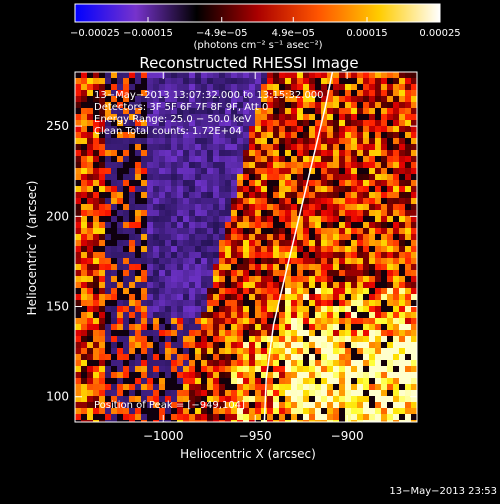  I want to click on info-time-range: 13−May−2013 13:07:32.000 to 13:15:32.000, so click(209, 95).